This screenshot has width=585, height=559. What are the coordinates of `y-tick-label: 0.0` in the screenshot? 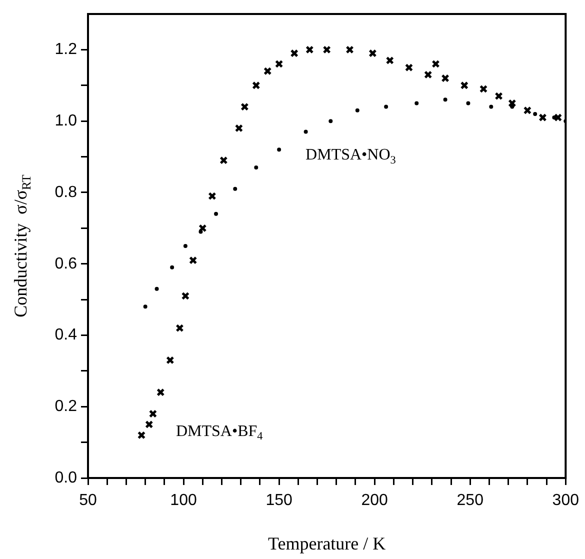 It's located at (66, 477).